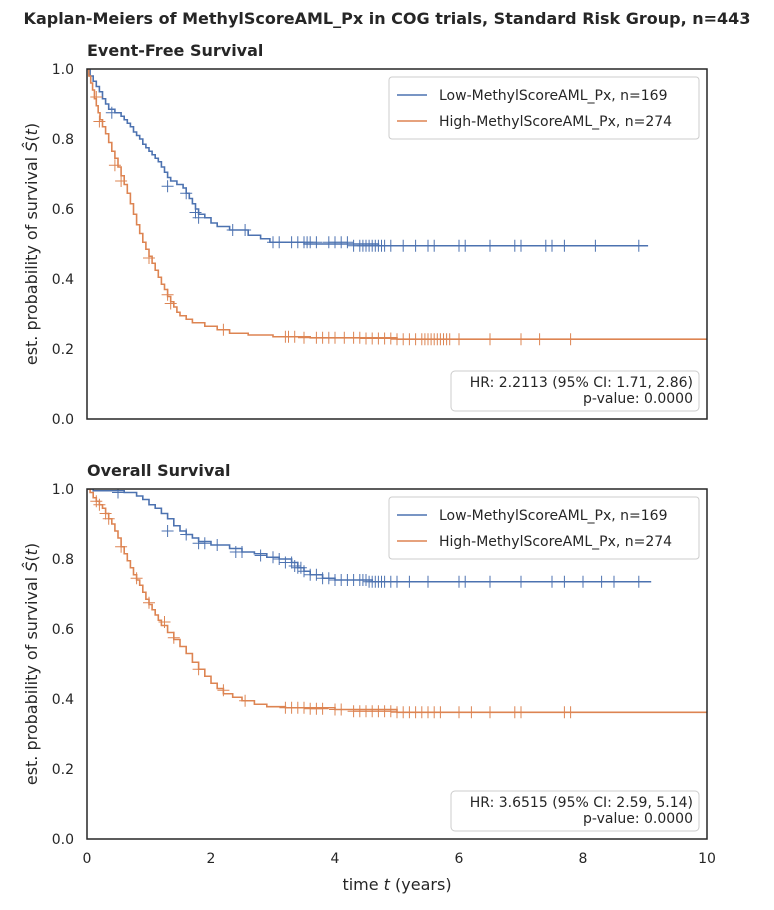 Image resolution: width=774 pixels, height=910 pixels. I want to click on y-tick-label: 0.8, so click(63, 560).